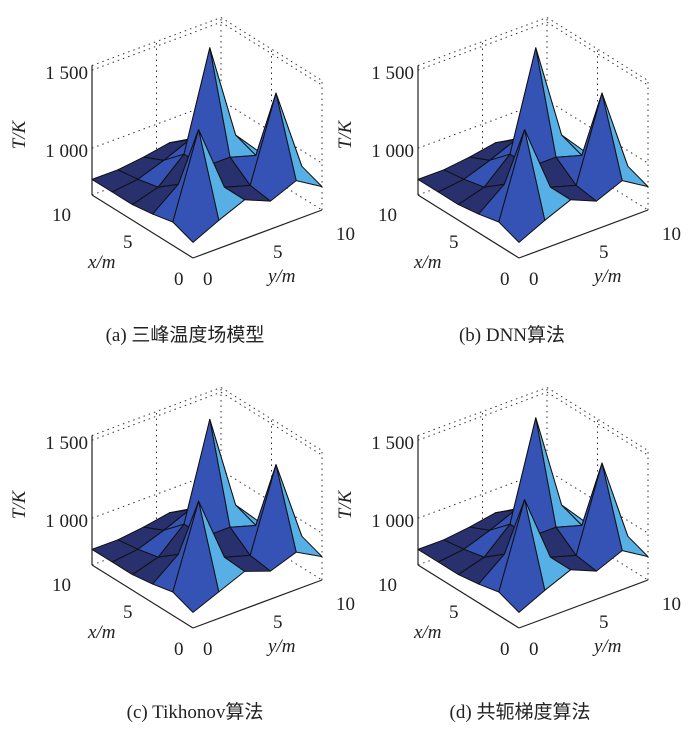 The image size is (700, 743). I want to click on panel-caption: (b) DNN算法, so click(512, 335).